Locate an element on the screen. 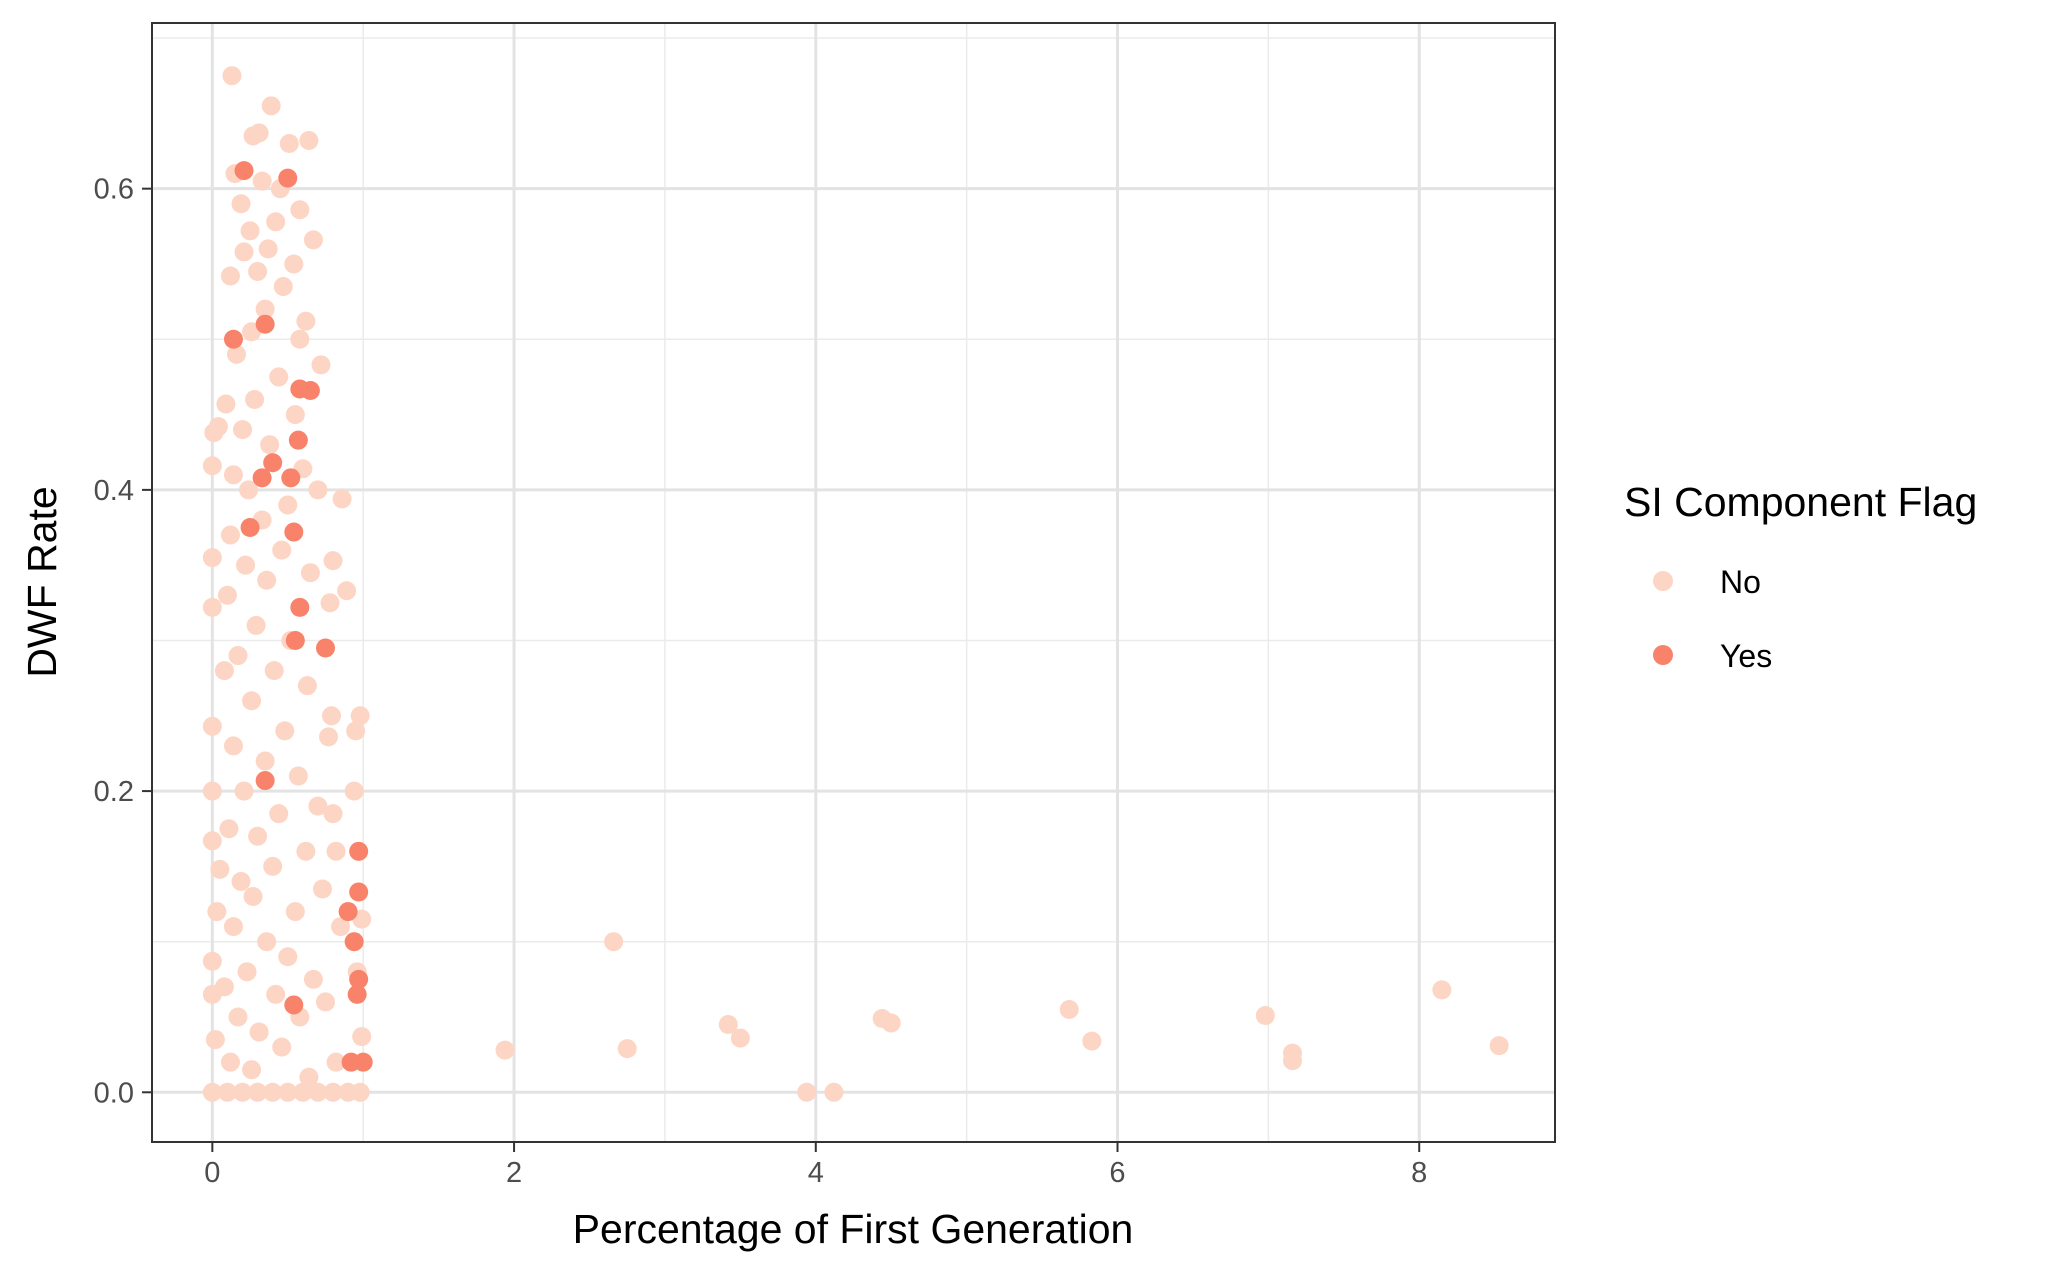  x-tick-label: 8 is located at coordinates (1419, 1173).